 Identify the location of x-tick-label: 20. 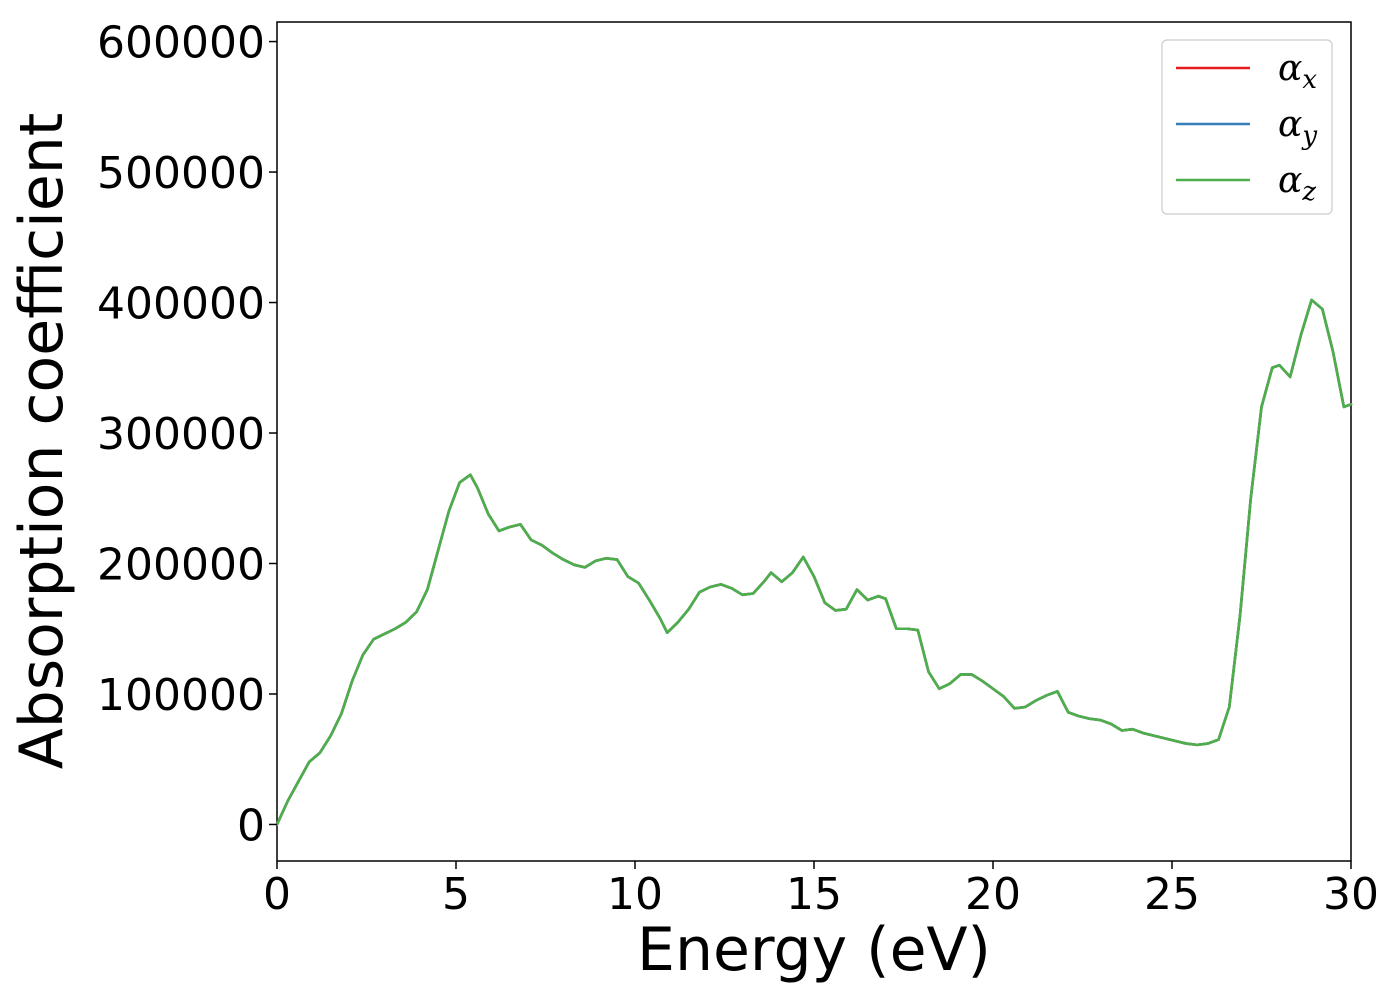
(993, 894).